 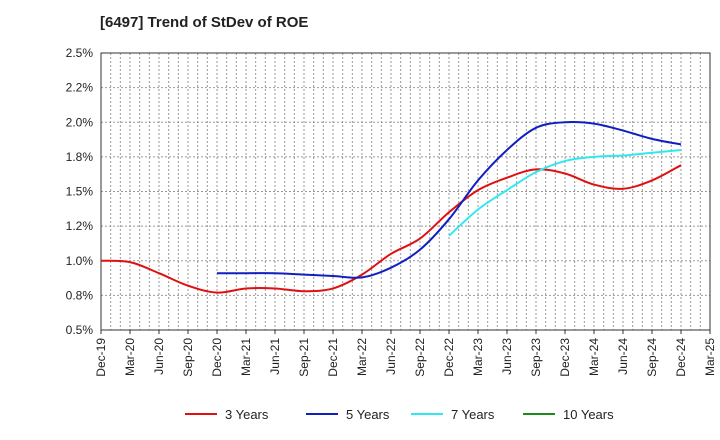 I want to click on x-tick-label: Sep-23, so click(x=536, y=357).